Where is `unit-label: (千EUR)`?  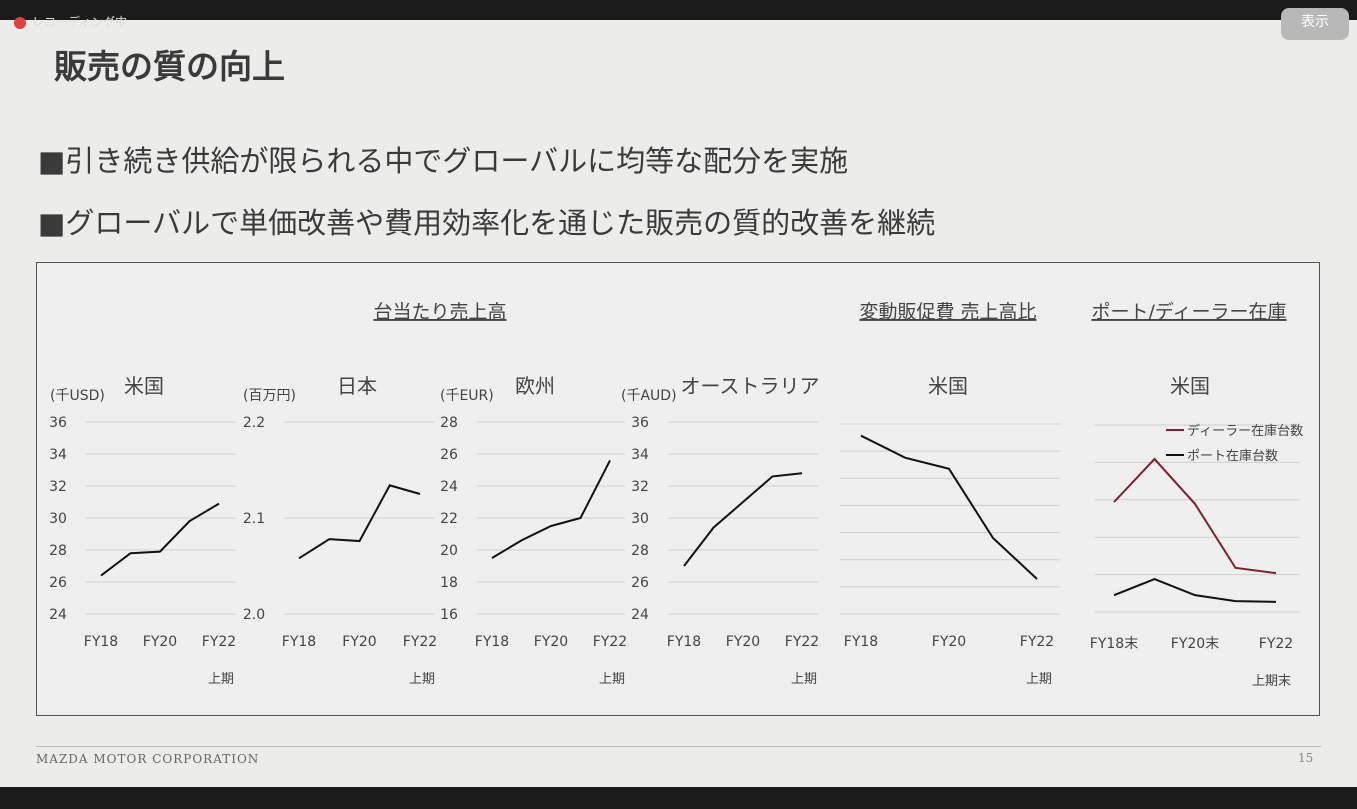 unit-label: (千EUR) is located at coordinates (467, 396).